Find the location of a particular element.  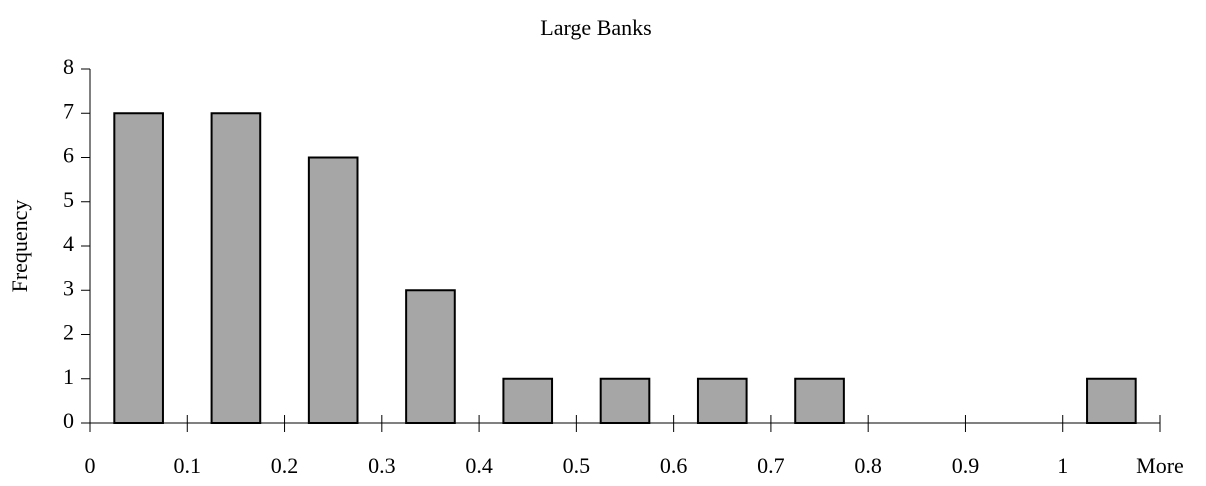

x-tick-label: 0.3 is located at coordinates (382, 465).